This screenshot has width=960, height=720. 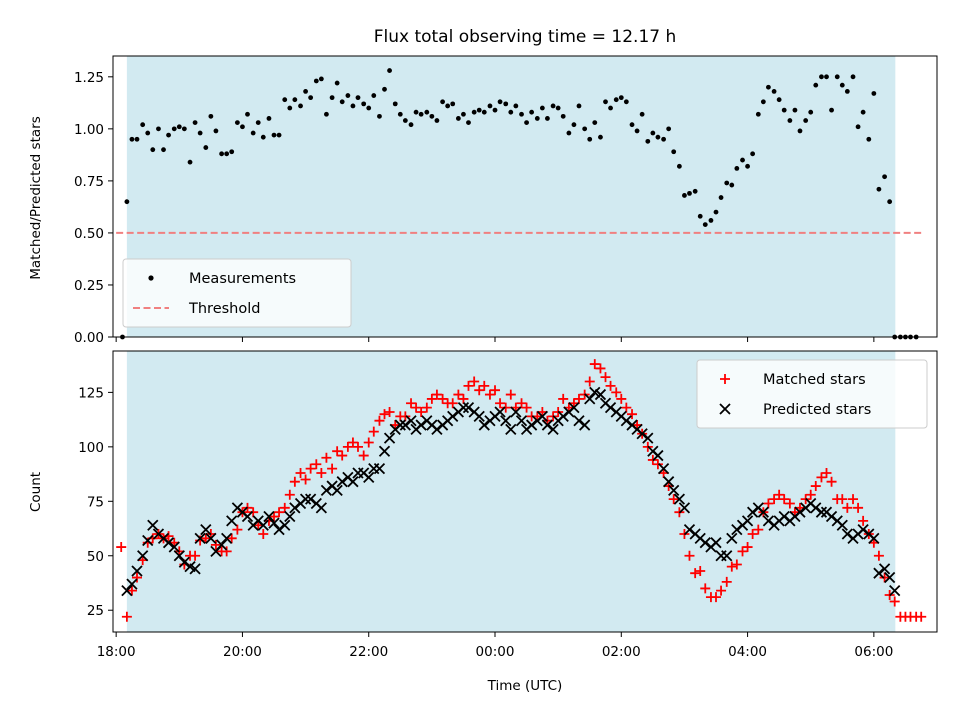 I want to click on legend-label: Measurements, so click(x=242, y=279).